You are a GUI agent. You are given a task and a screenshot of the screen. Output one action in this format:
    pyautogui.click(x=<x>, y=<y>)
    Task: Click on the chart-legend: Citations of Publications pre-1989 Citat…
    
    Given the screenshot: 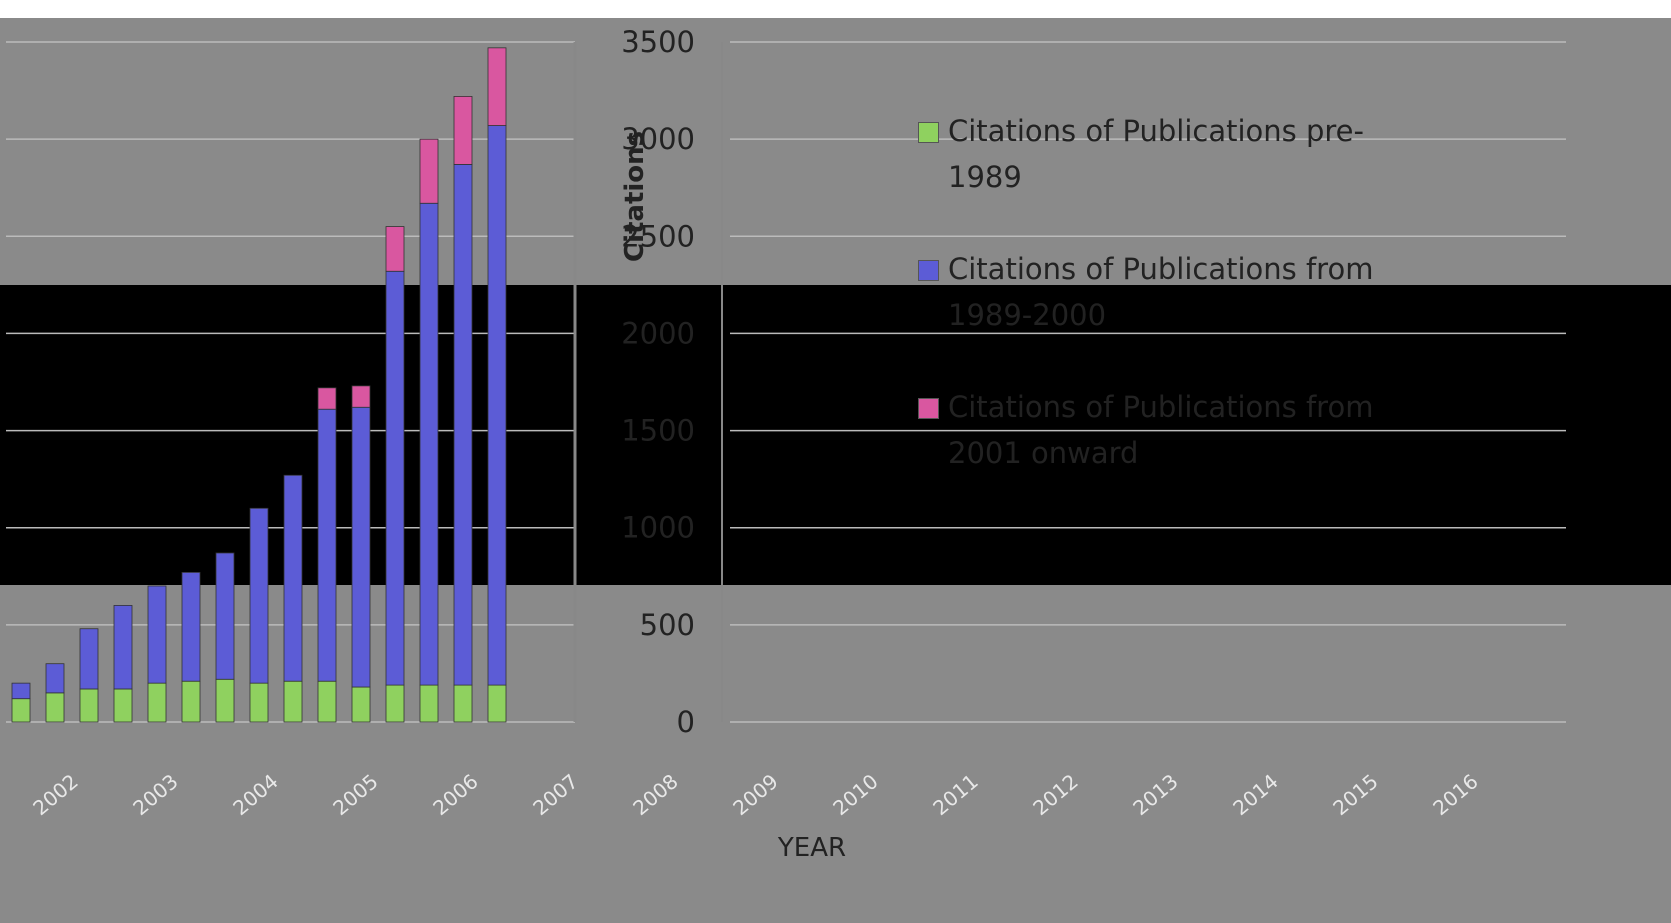 What is the action you would take?
    pyautogui.click(x=1153, y=315)
    